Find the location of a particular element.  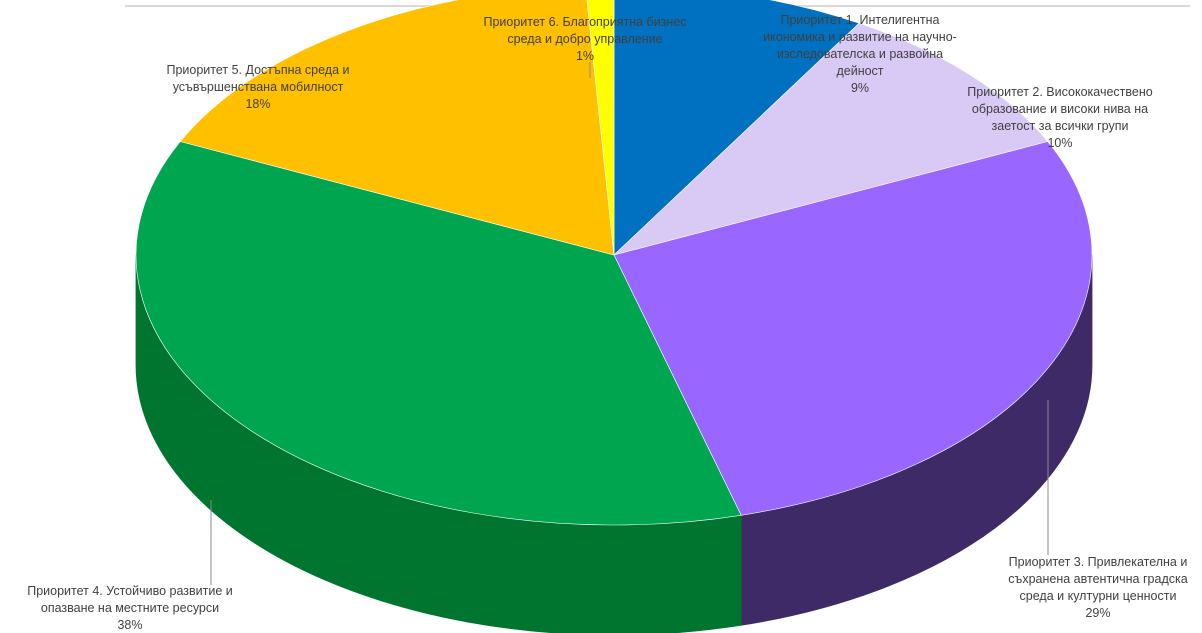

data-label-2-line: Приоритет 2. Висококачествено is located at coordinates (1059, 92).